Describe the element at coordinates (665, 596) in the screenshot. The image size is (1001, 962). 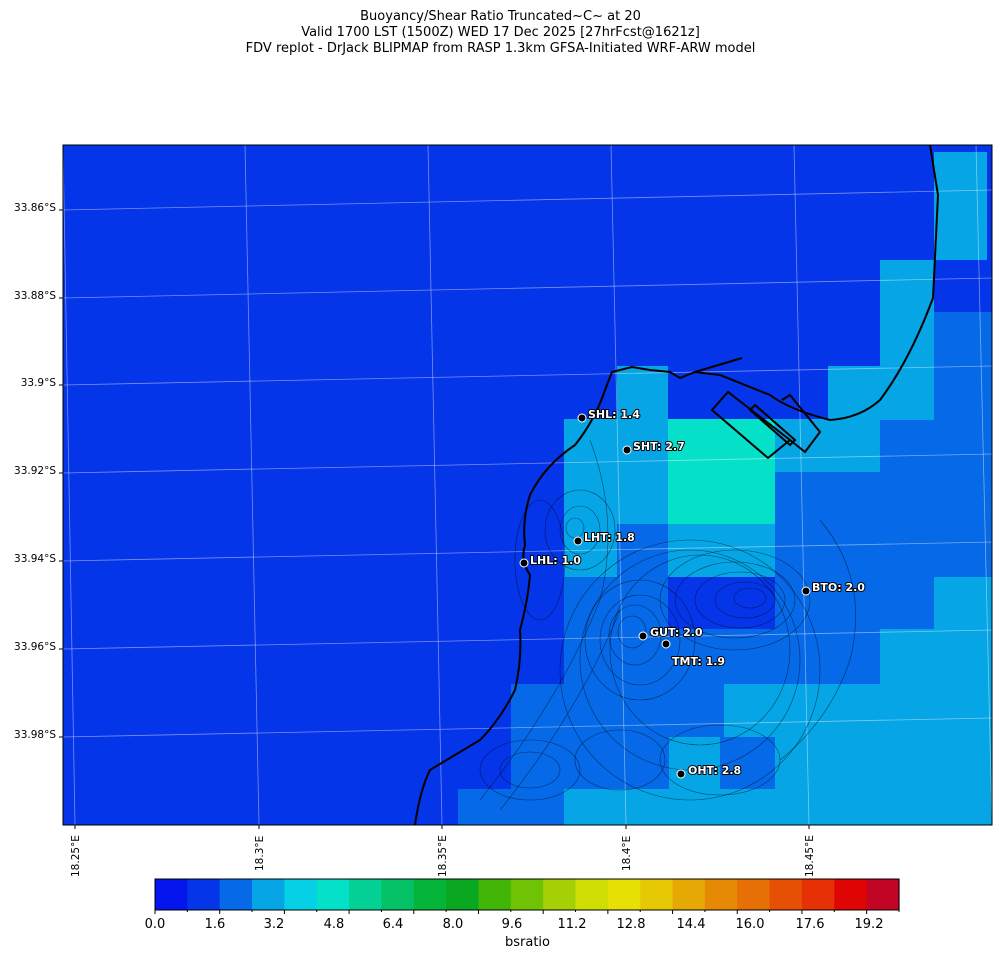
I see `station-markers` at that location.